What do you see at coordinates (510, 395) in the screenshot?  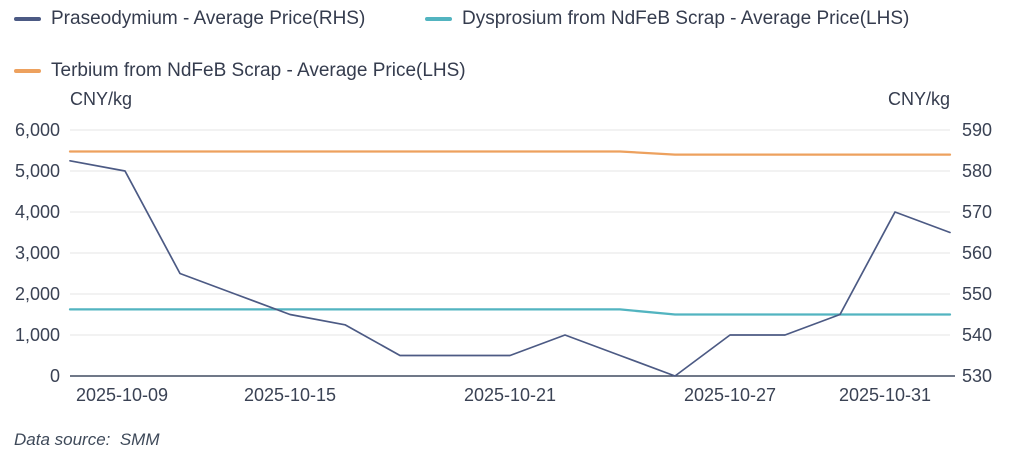 I see `x-axis-tick: 2025-10-21` at bounding box center [510, 395].